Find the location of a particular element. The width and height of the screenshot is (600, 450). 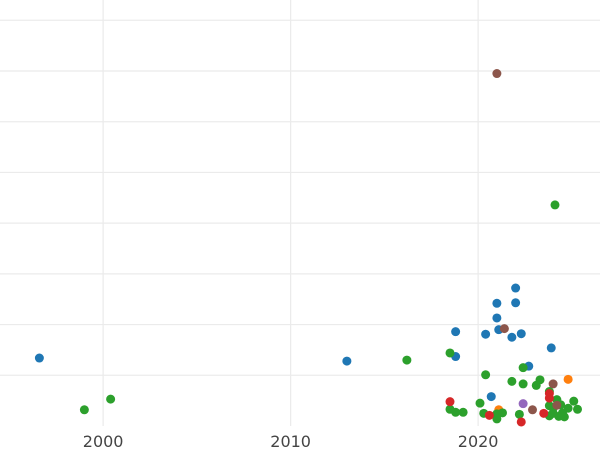

data-point-s2-p14 is located at coordinates (519, 414).